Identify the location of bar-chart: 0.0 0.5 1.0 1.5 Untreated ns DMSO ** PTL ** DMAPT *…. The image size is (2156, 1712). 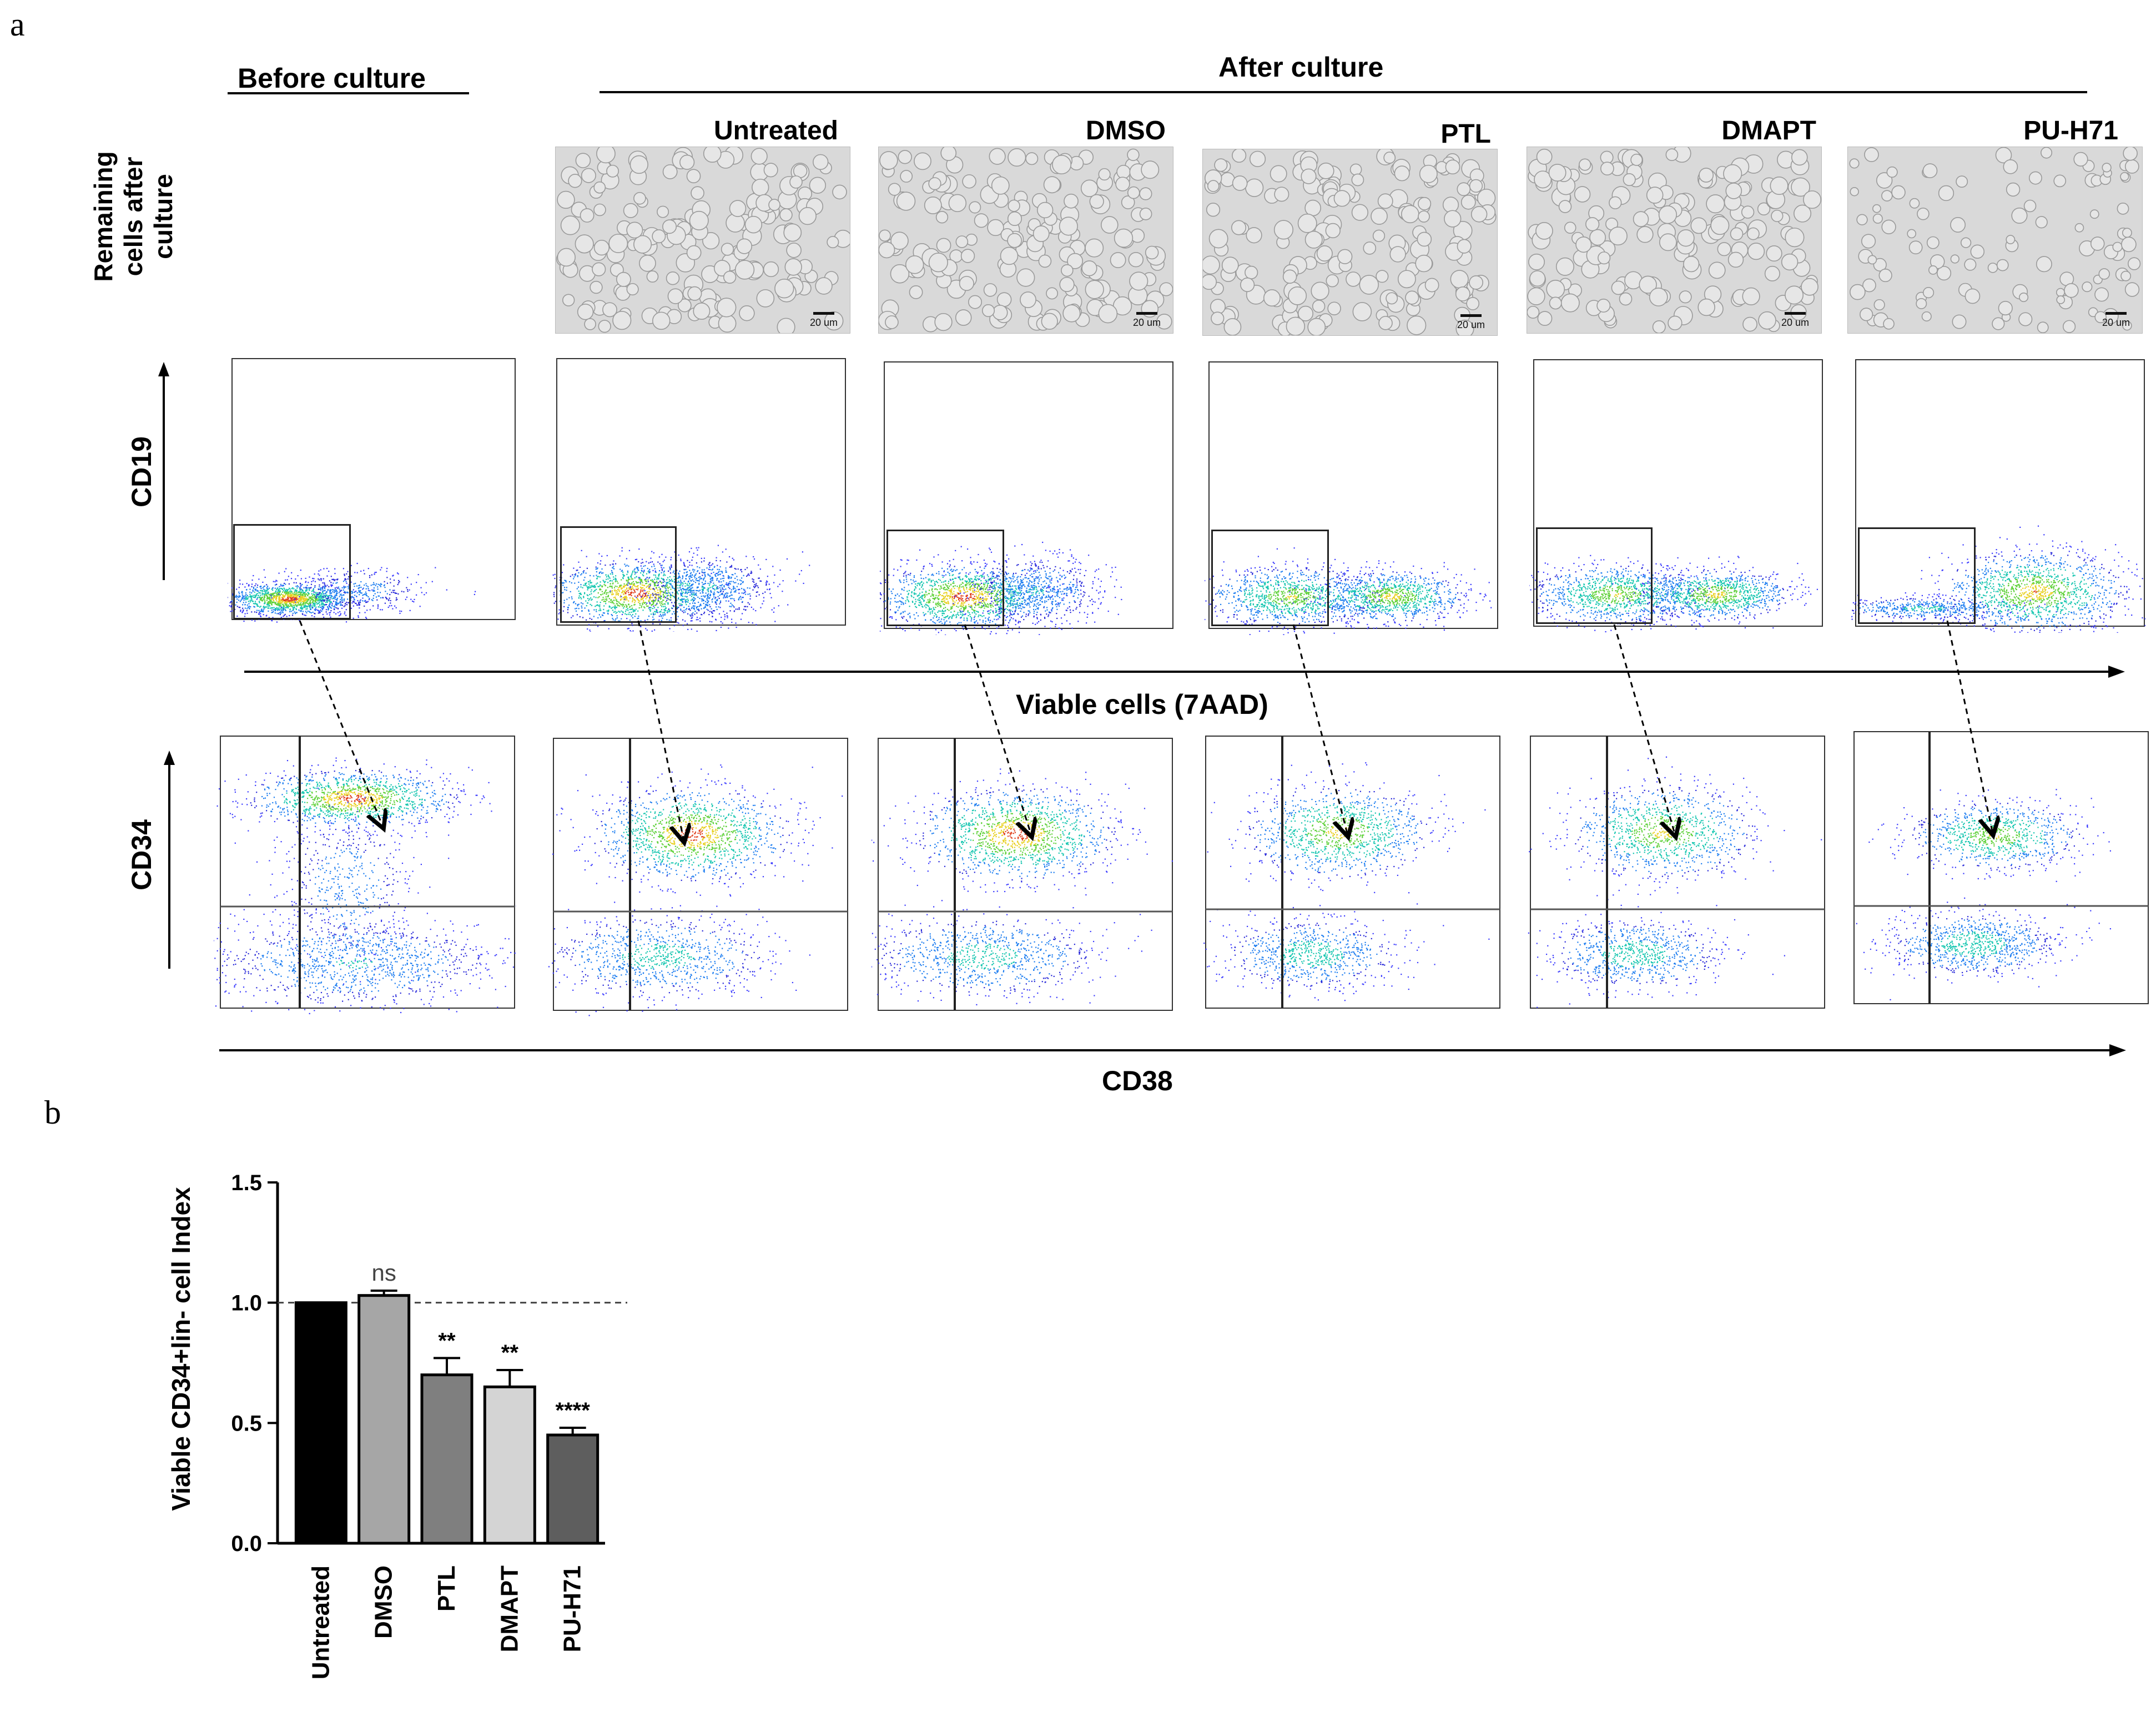
(429, 1425).